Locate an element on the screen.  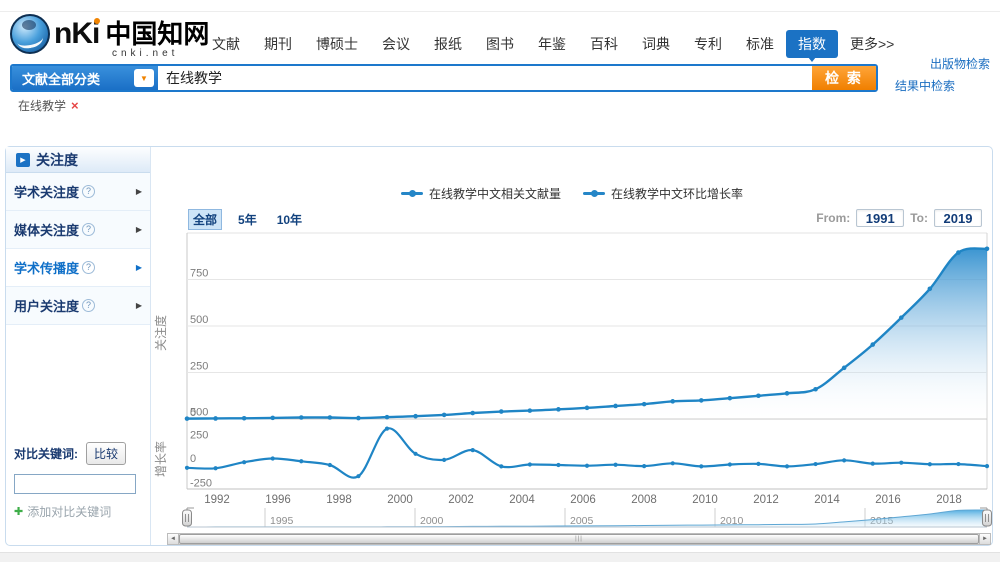
logo-dot-icon is located at coordinates (97, 21).